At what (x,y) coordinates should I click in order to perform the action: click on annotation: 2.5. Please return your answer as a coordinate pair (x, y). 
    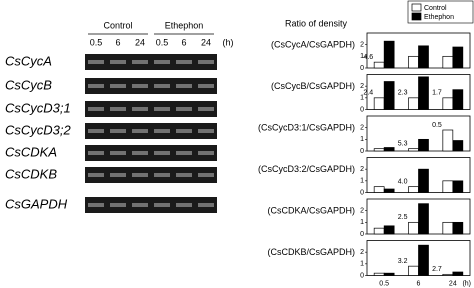
    Looking at the image, I should click on (403, 217).